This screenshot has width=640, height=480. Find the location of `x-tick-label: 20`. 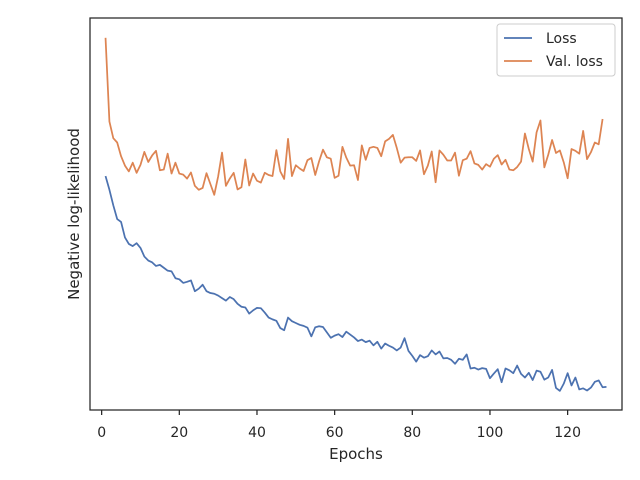

x-tick-label: 20 is located at coordinates (179, 433).